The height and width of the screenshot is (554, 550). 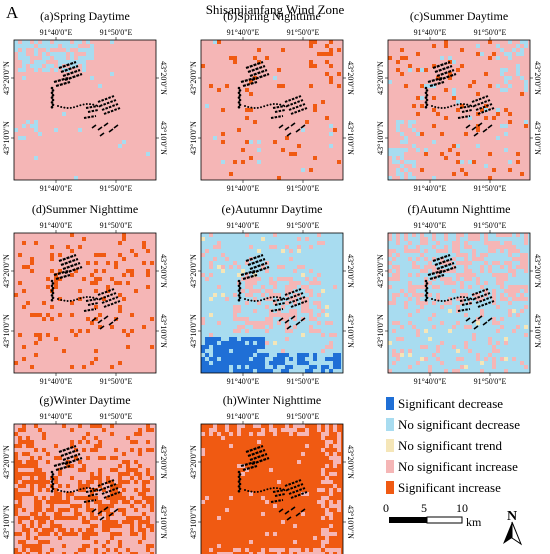 I want to click on legend-label: No significant trend, so click(x=450, y=445).